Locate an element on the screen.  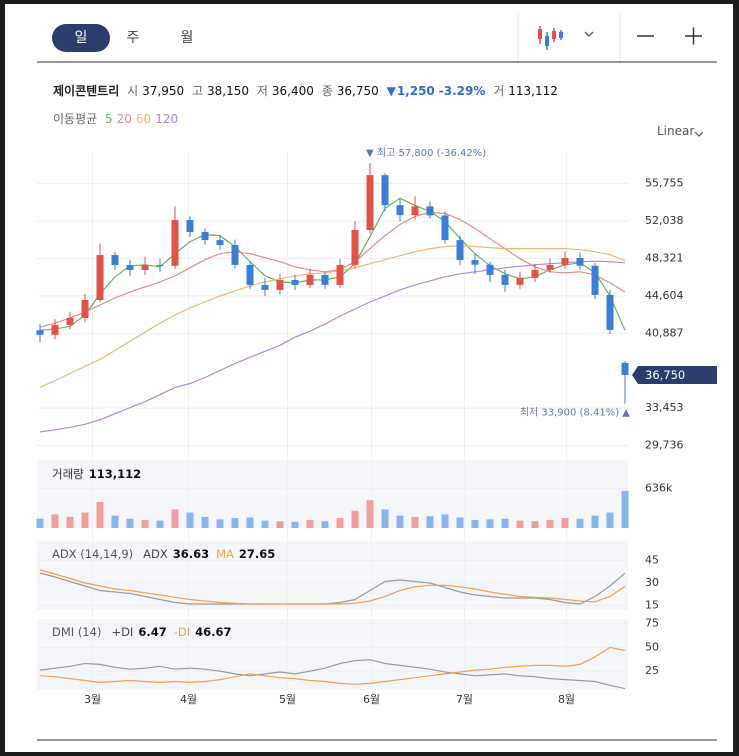
chart-type-icon is located at coordinates (550, 38).